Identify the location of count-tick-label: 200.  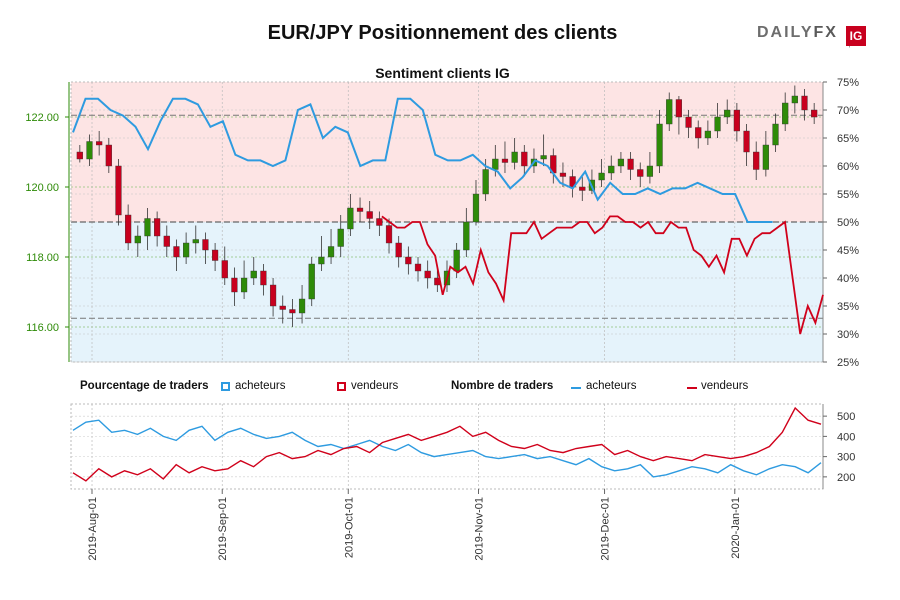
(846, 478).